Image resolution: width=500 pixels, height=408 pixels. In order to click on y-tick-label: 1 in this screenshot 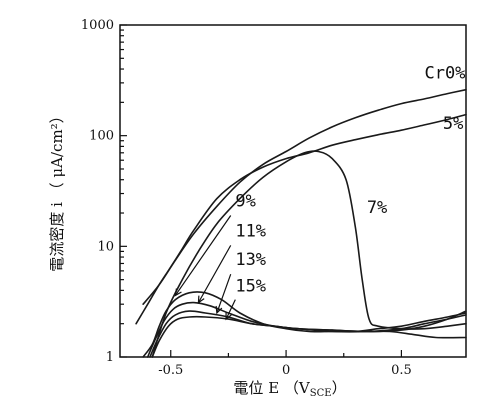, I will do `click(110, 357)`.